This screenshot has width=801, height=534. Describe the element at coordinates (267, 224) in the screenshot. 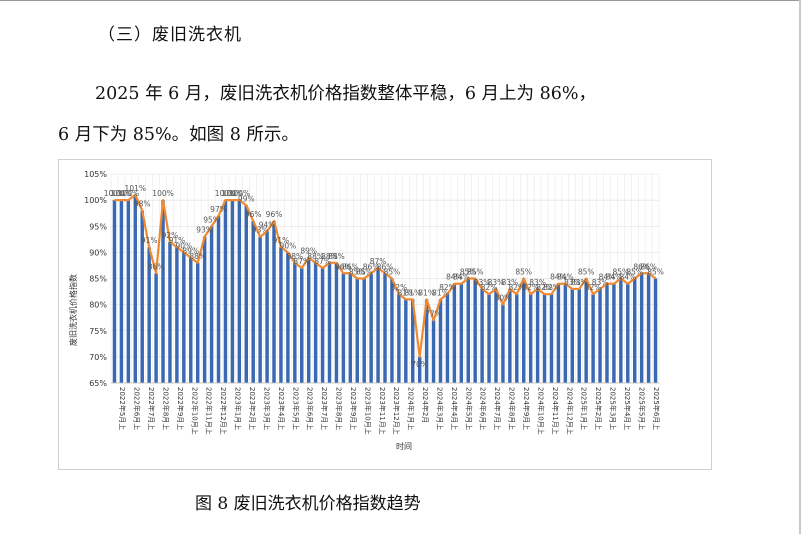

I see `data-label: 94%` at that location.